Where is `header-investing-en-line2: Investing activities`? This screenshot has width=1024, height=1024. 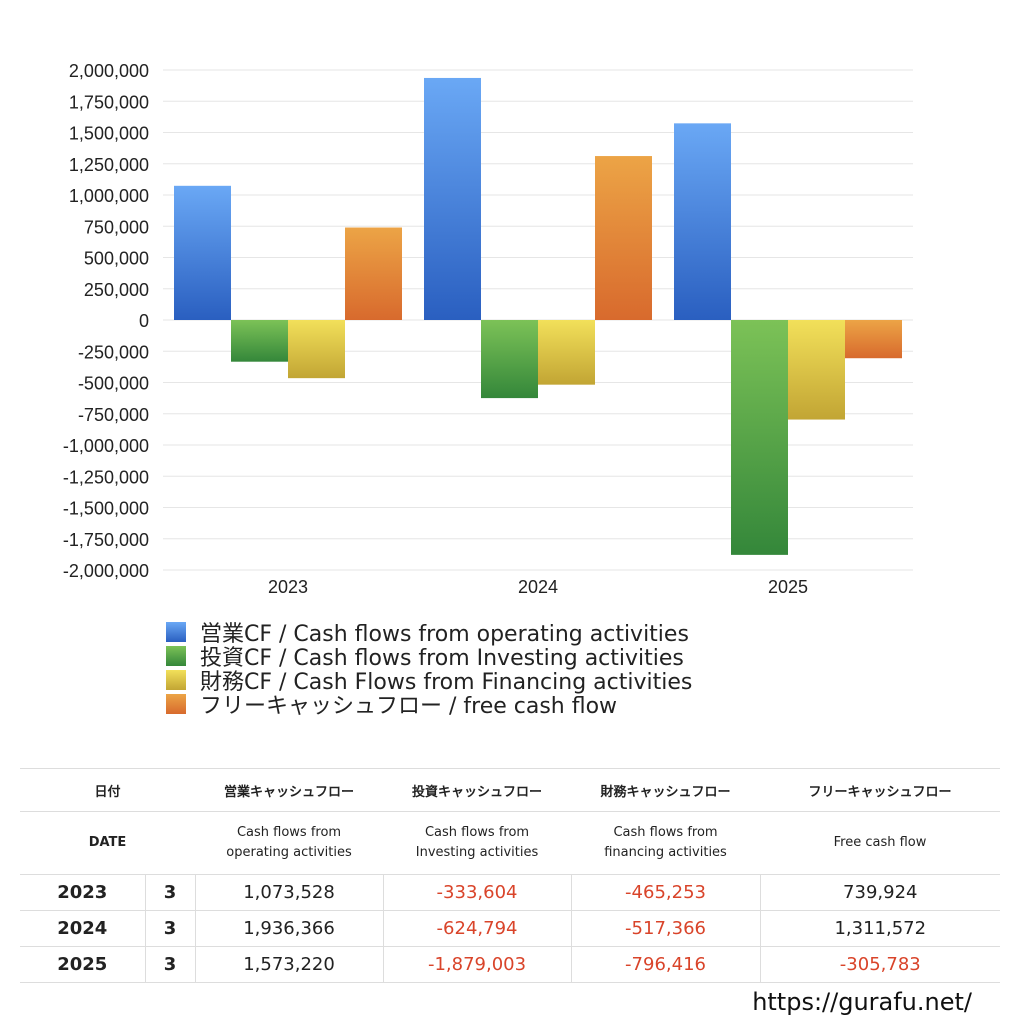
header-investing-en-line2: Investing activities is located at coordinates (477, 852).